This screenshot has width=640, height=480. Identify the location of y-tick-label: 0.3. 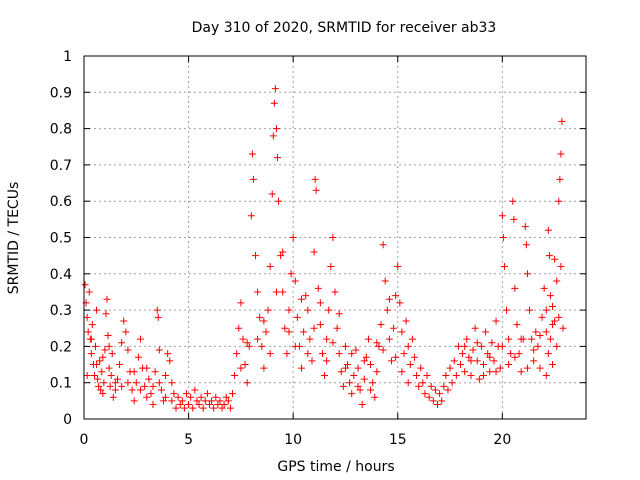
(61, 311).